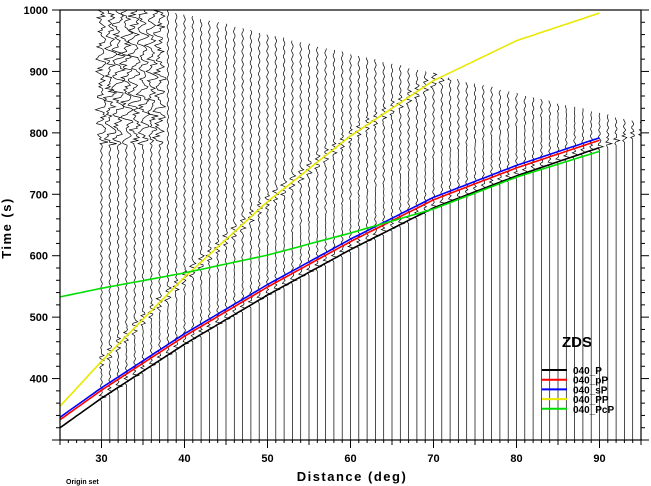 The width and height of the screenshot is (651, 486). I want to click on x-tick-label: 80, so click(516, 459).